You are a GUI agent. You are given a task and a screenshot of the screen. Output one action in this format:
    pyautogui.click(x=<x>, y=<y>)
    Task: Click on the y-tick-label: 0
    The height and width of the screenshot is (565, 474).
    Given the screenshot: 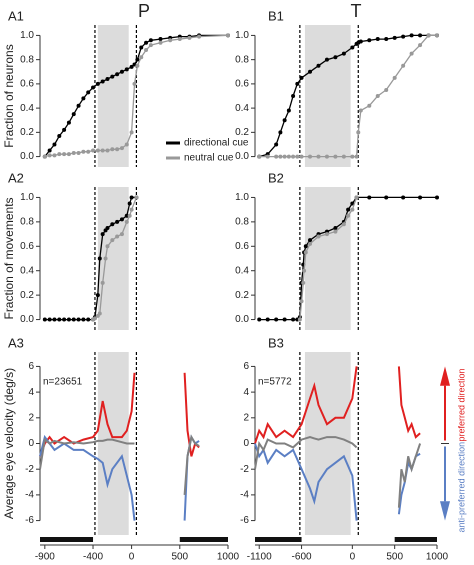 What is the action you would take?
    pyautogui.click(x=246, y=443)
    